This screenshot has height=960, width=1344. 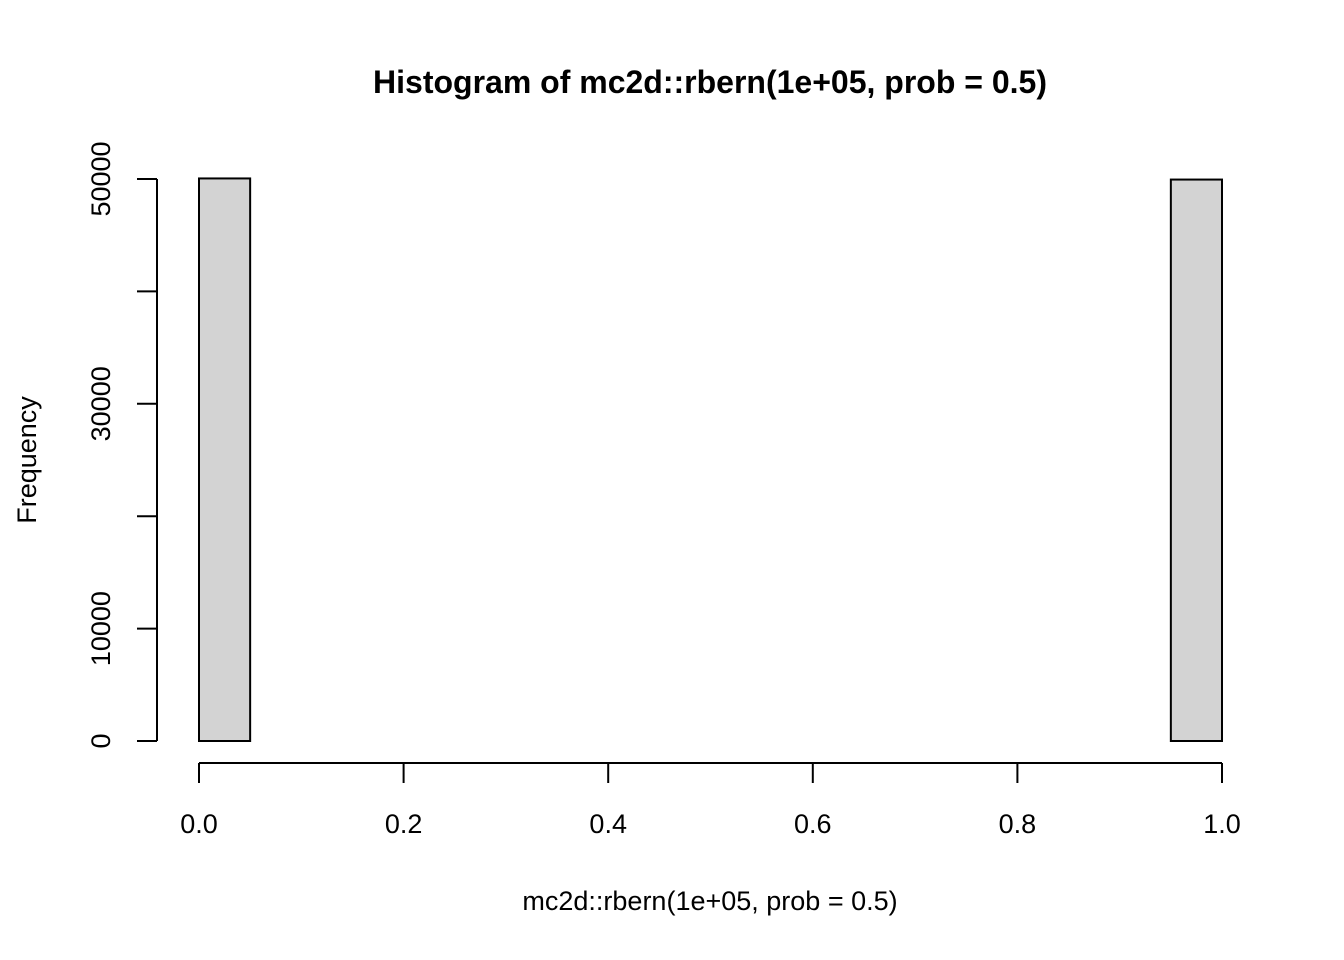 I want to click on x-tick-label-5: 1.0, so click(x=1222, y=824).